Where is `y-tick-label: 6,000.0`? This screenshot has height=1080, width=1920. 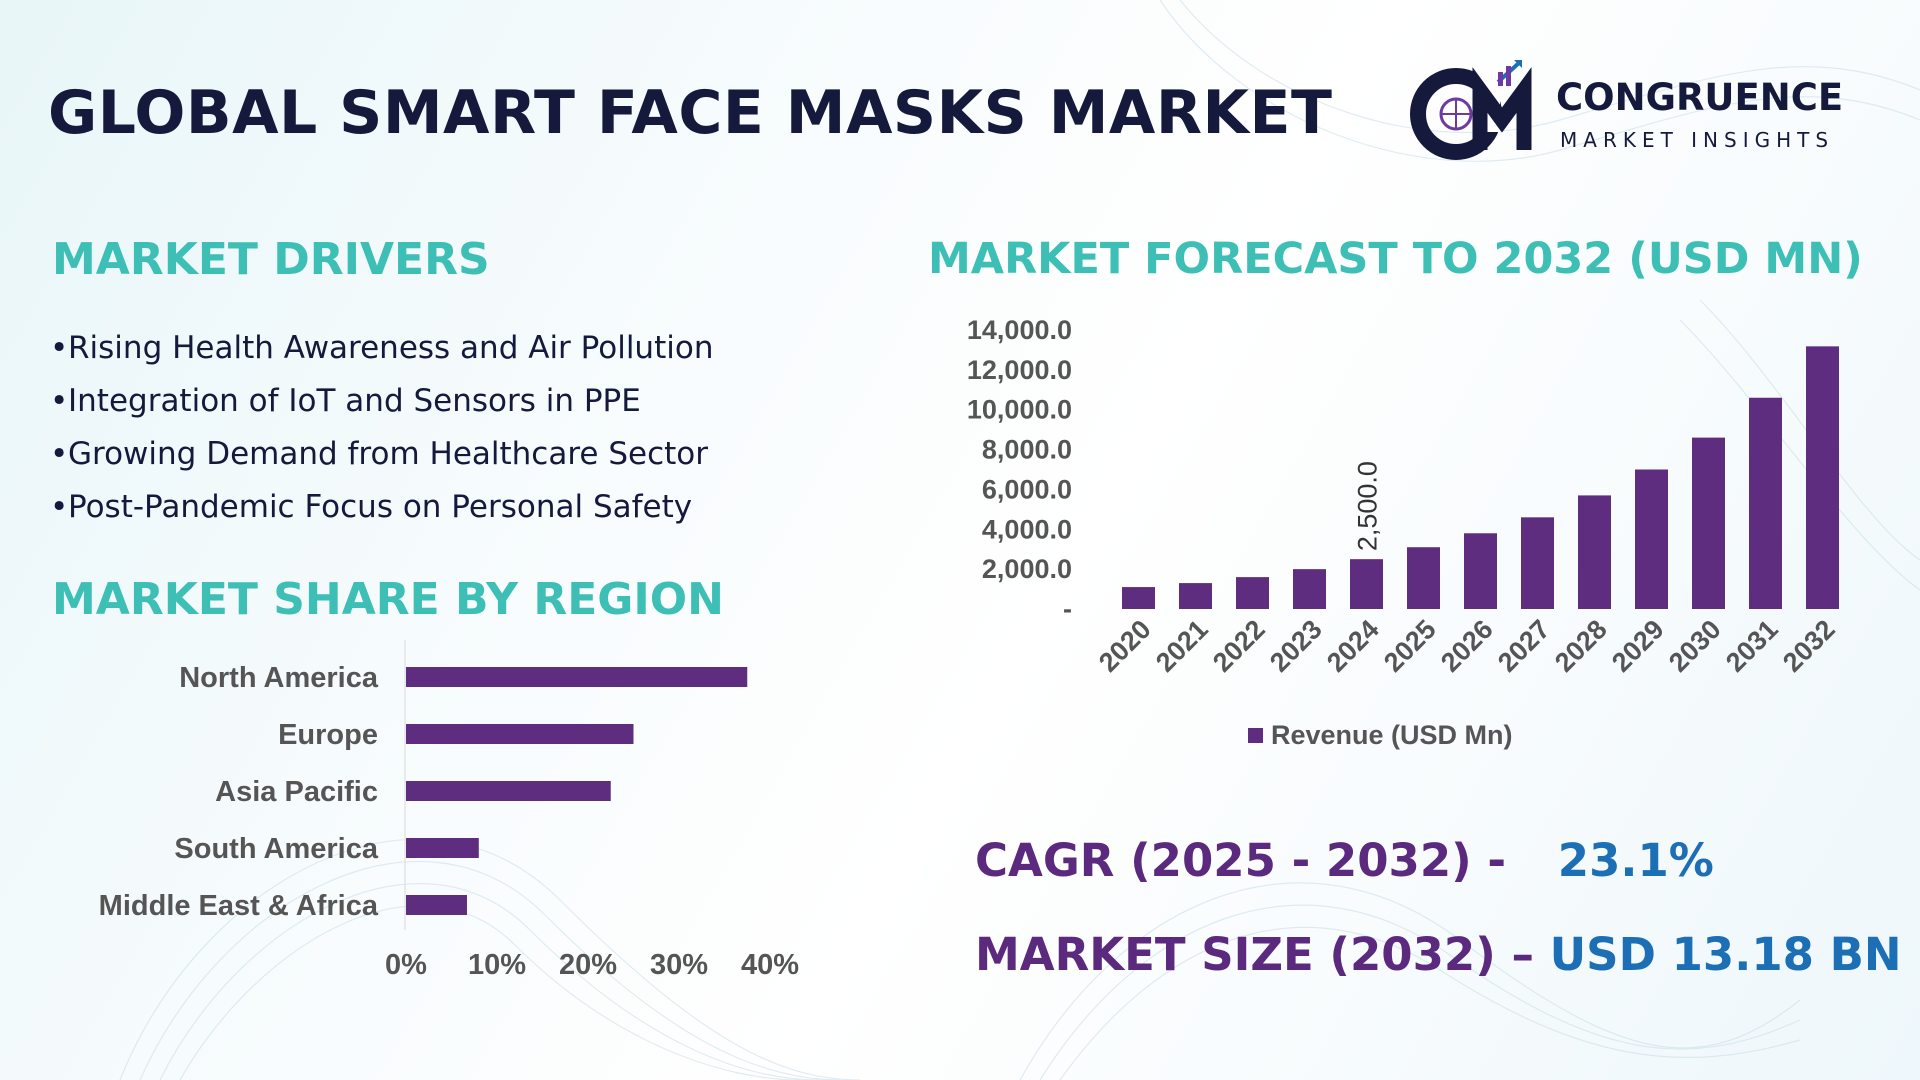 y-tick-label: 6,000.0 is located at coordinates (1027, 489).